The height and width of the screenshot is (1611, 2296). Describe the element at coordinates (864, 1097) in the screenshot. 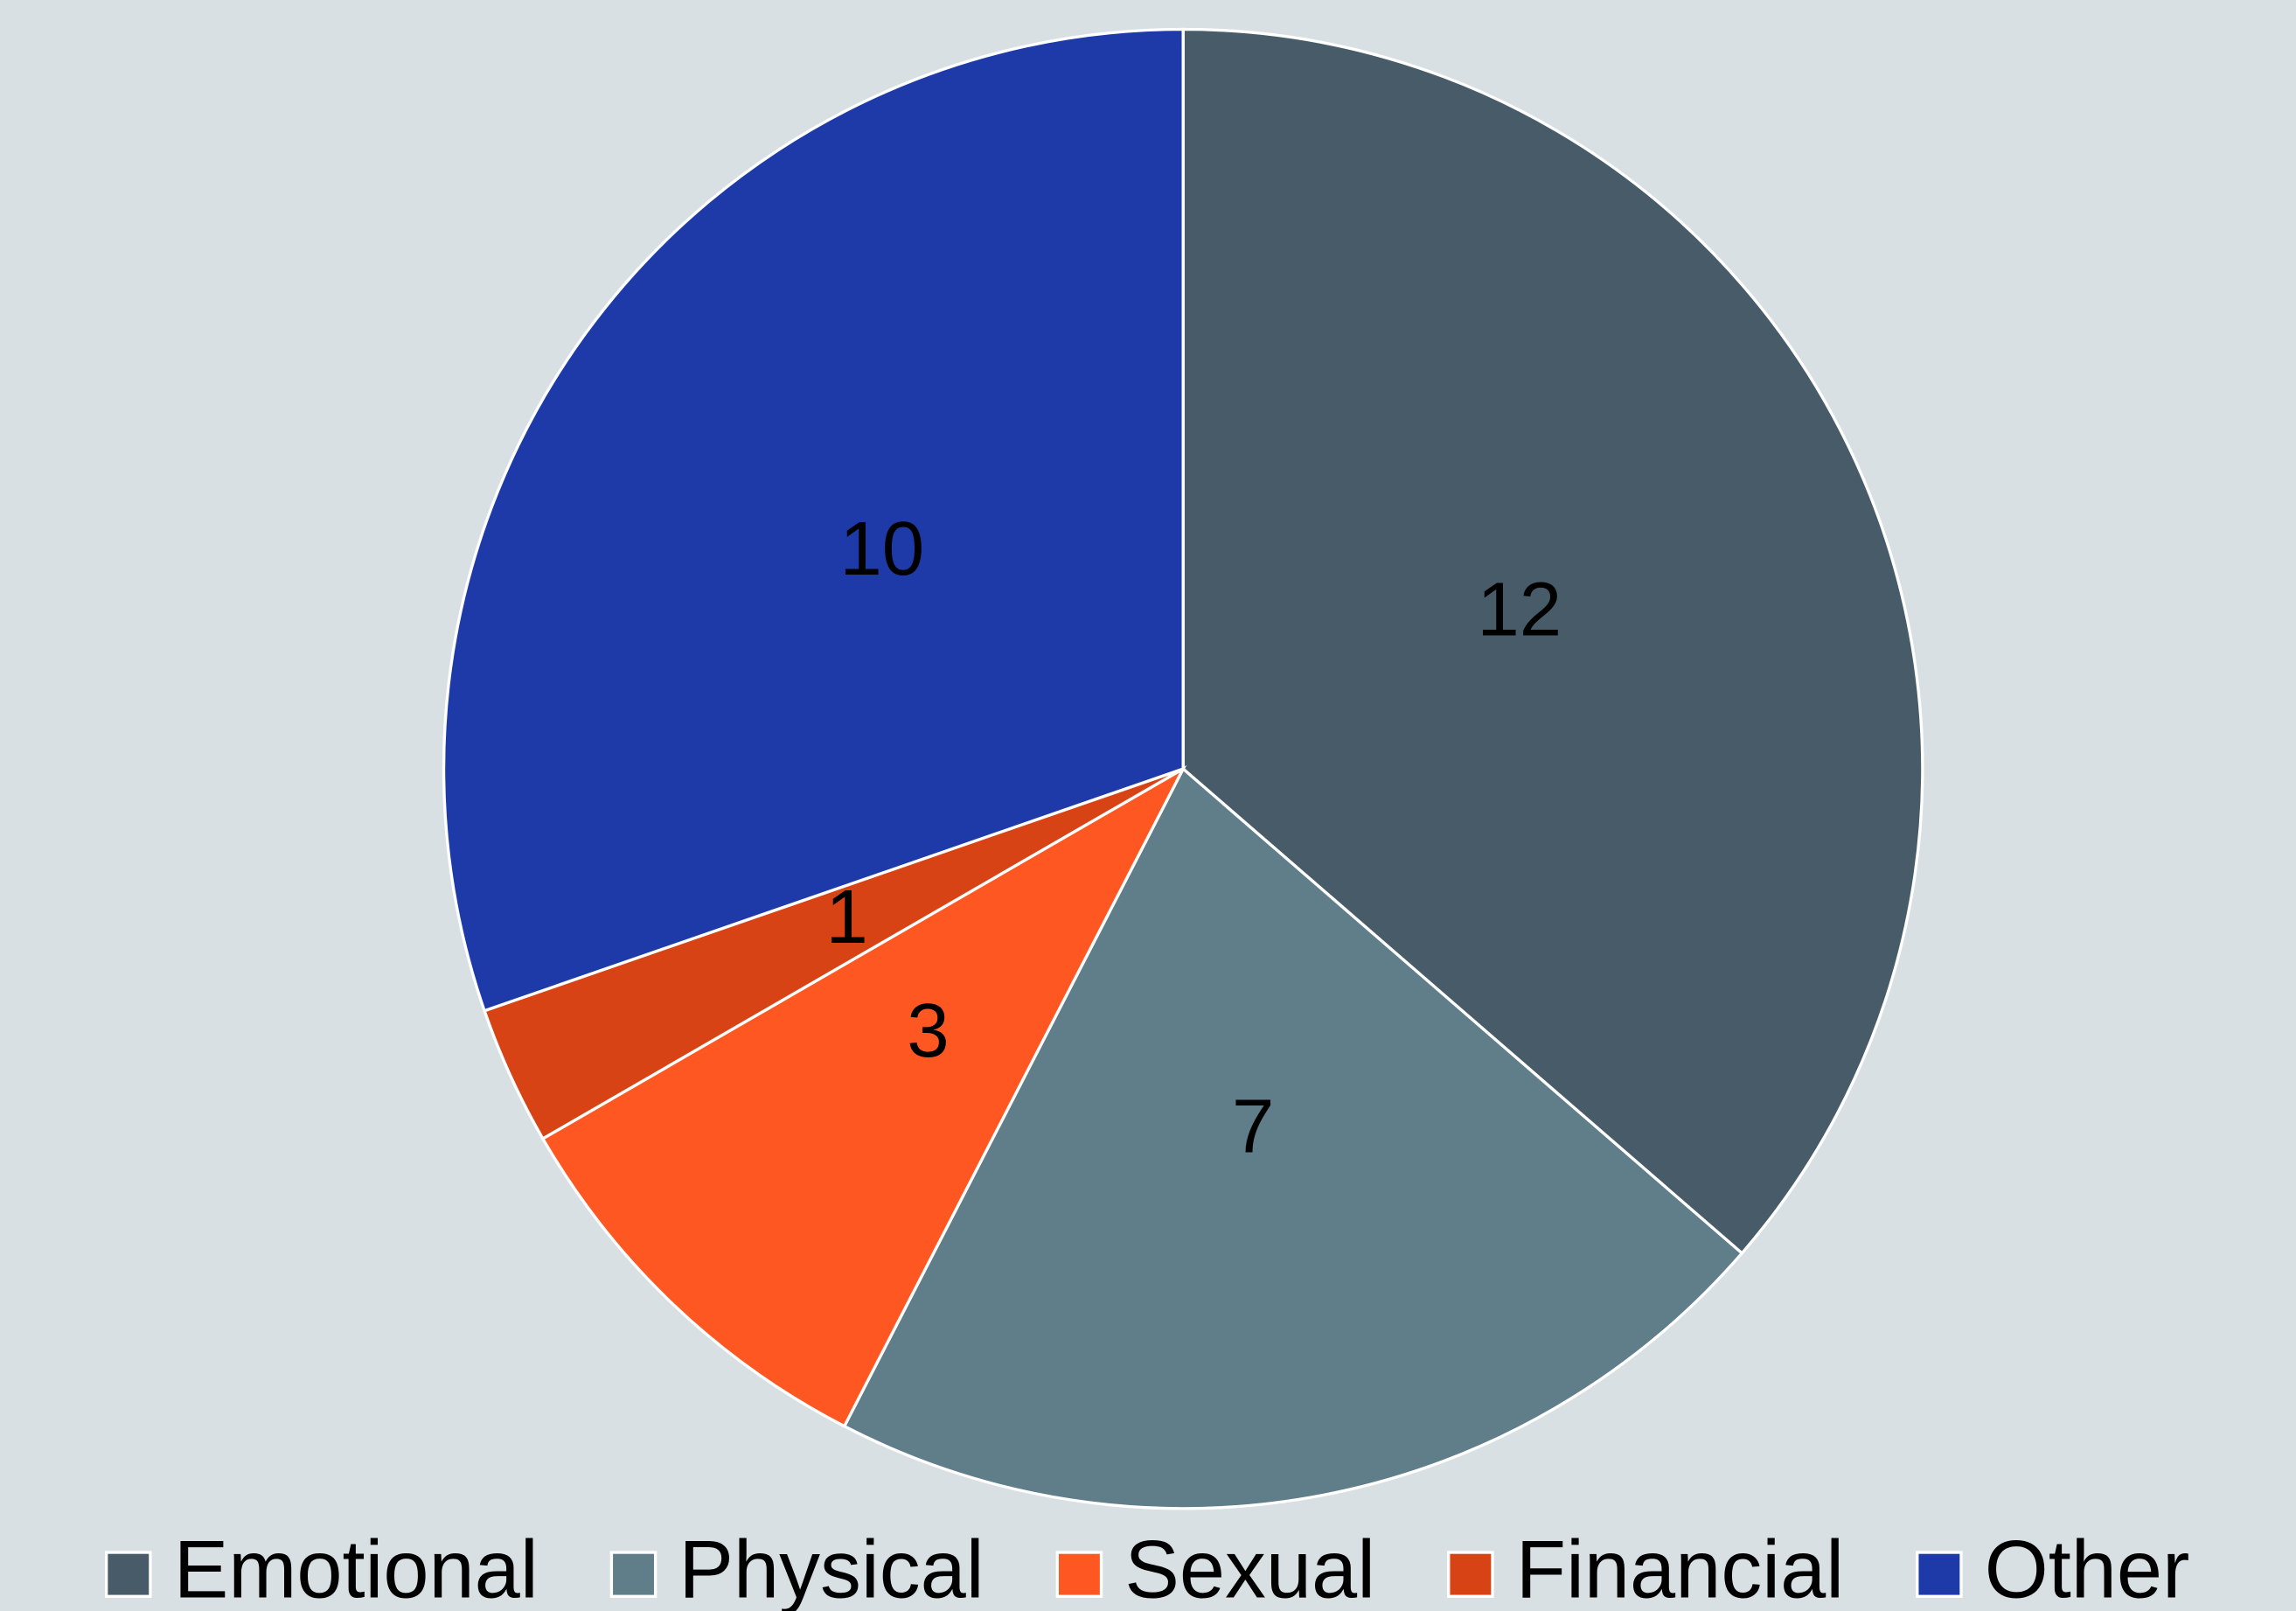

I see `pie-slice` at that location.